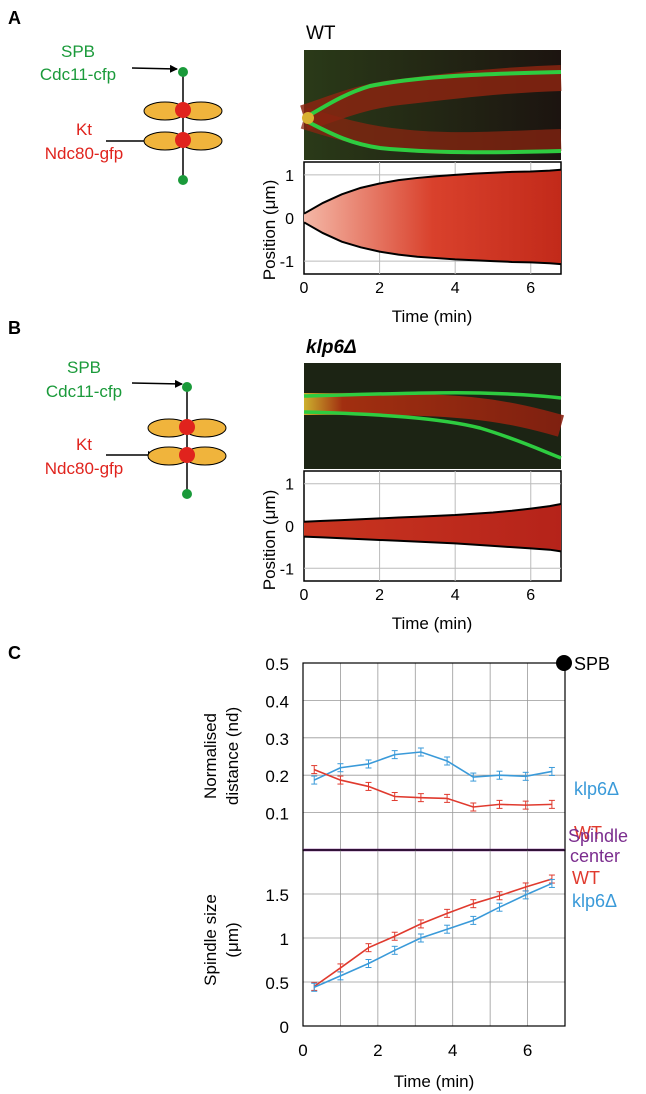 This screenshot has width=646, height=1094. What do you see at coordinates (588, 833) in the screenshot?
I see `legend-wt-top: WT` at bounding box center [588, 833].